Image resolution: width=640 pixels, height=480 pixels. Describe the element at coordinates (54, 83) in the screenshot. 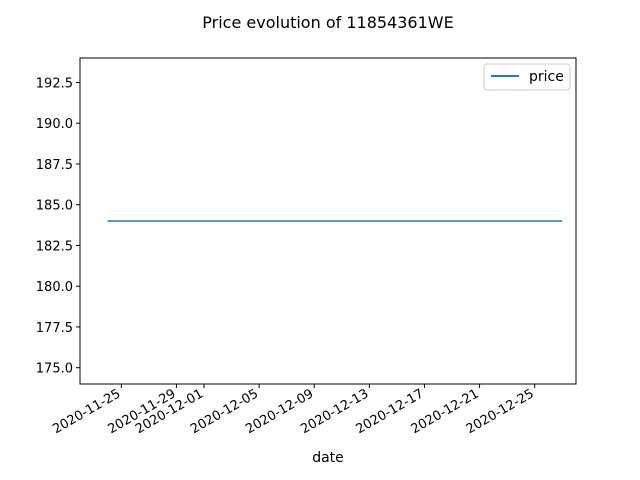

I see `y-tick-label: 192.5` at that location.